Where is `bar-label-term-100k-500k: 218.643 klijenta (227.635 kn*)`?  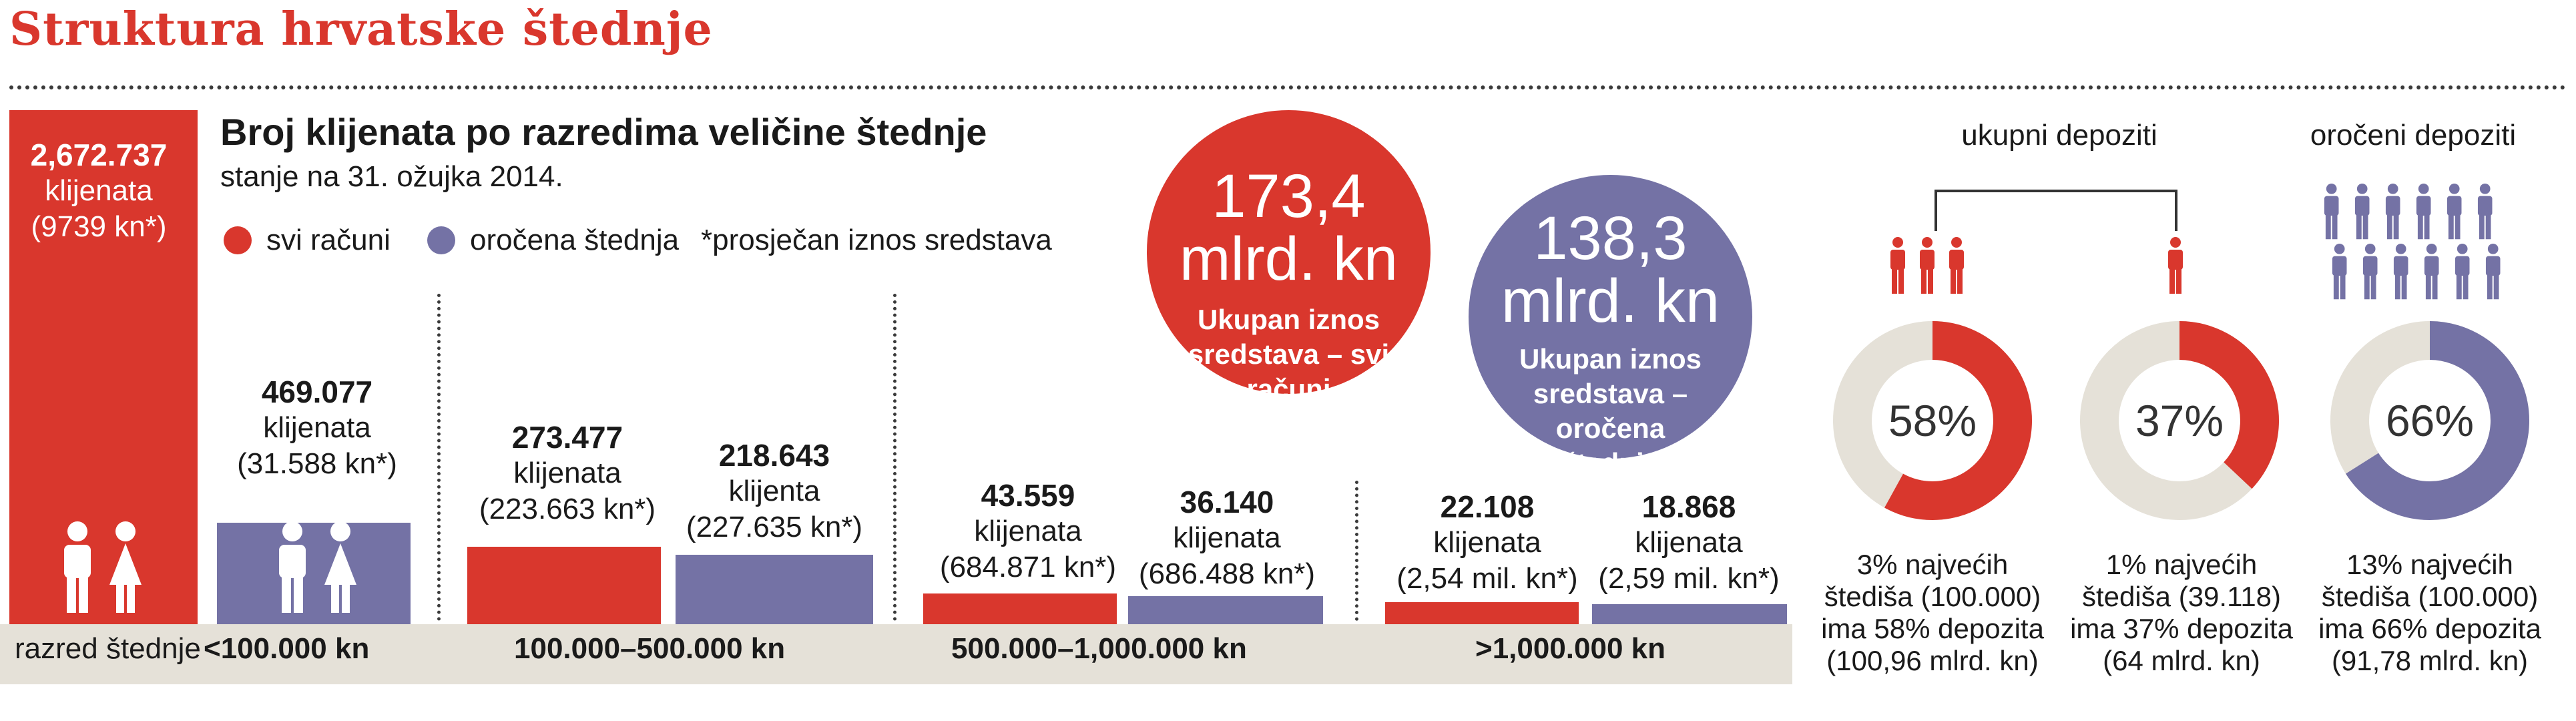
bar-label-term-100k-500k: 218.643 klijenta (227.635 kn*) is located at coordinates (774, 491).